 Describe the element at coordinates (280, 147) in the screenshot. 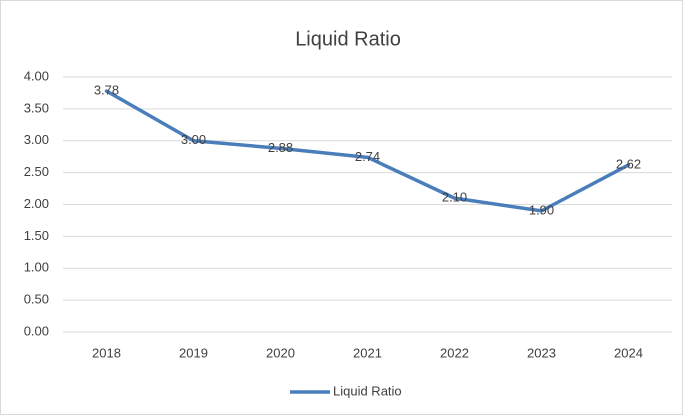

I see `data-label: 2.88` at that location.